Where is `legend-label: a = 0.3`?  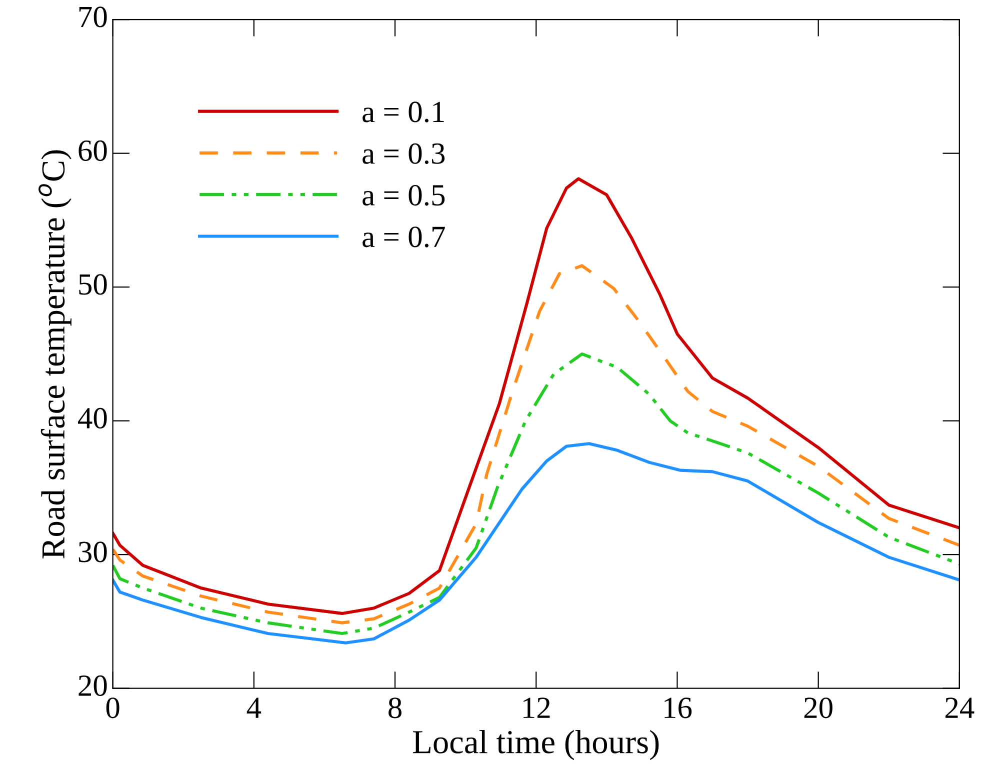 legend-label: a = 0.3 is located at coordinates (403, 153).